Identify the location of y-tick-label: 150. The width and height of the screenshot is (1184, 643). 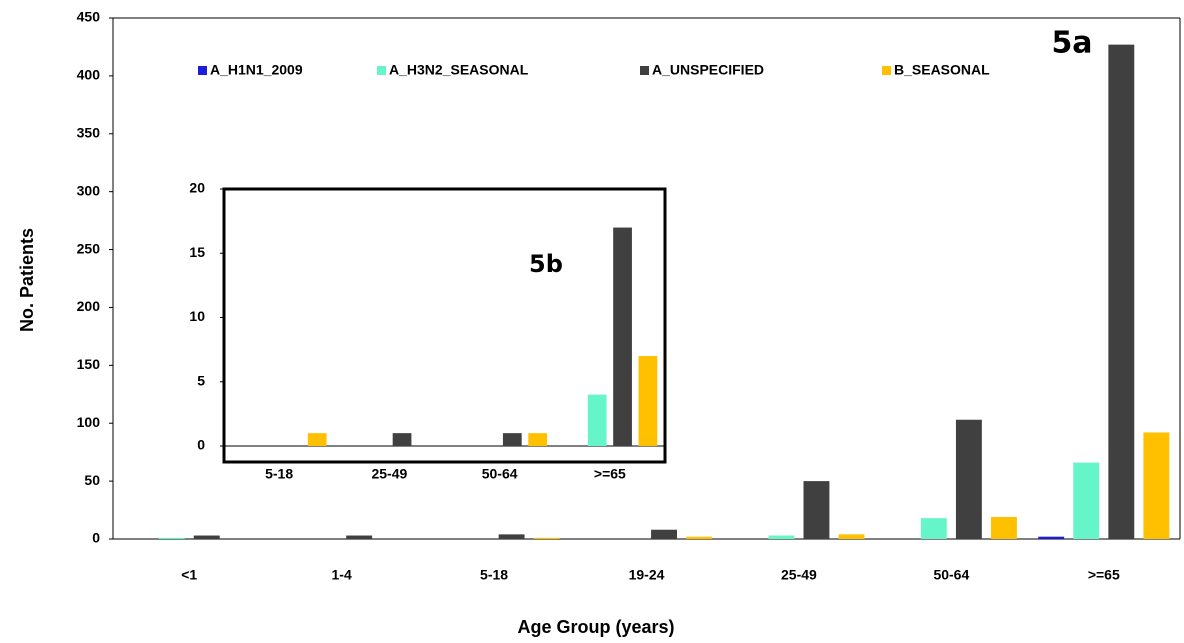
(89, 364).